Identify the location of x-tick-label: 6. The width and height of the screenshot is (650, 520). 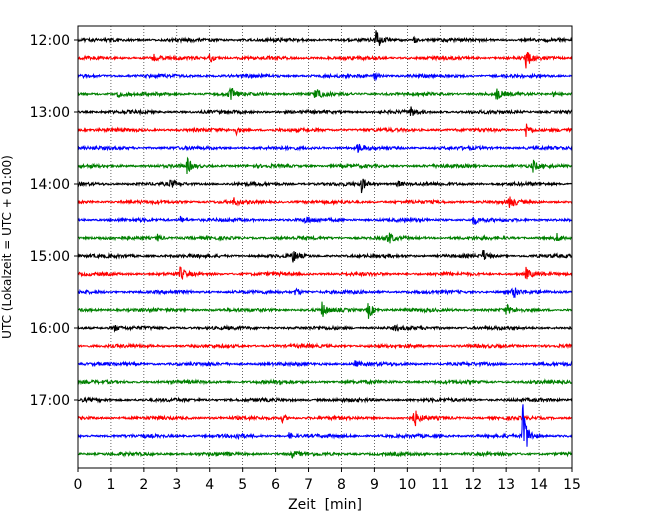
(275, 485).